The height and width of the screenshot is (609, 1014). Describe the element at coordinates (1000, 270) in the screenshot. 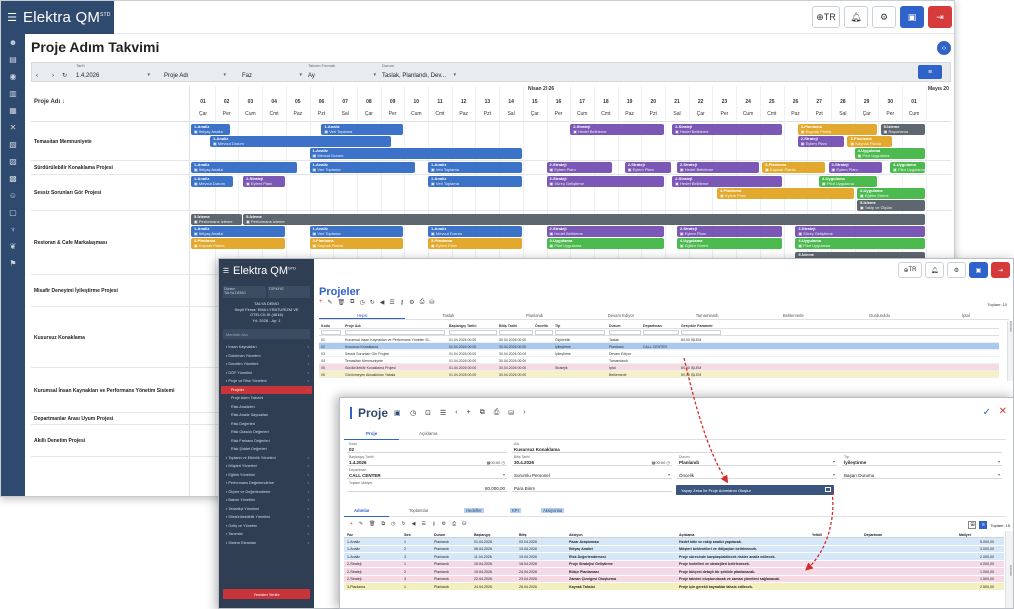

I see `logout-icon: ⇥` at that location.